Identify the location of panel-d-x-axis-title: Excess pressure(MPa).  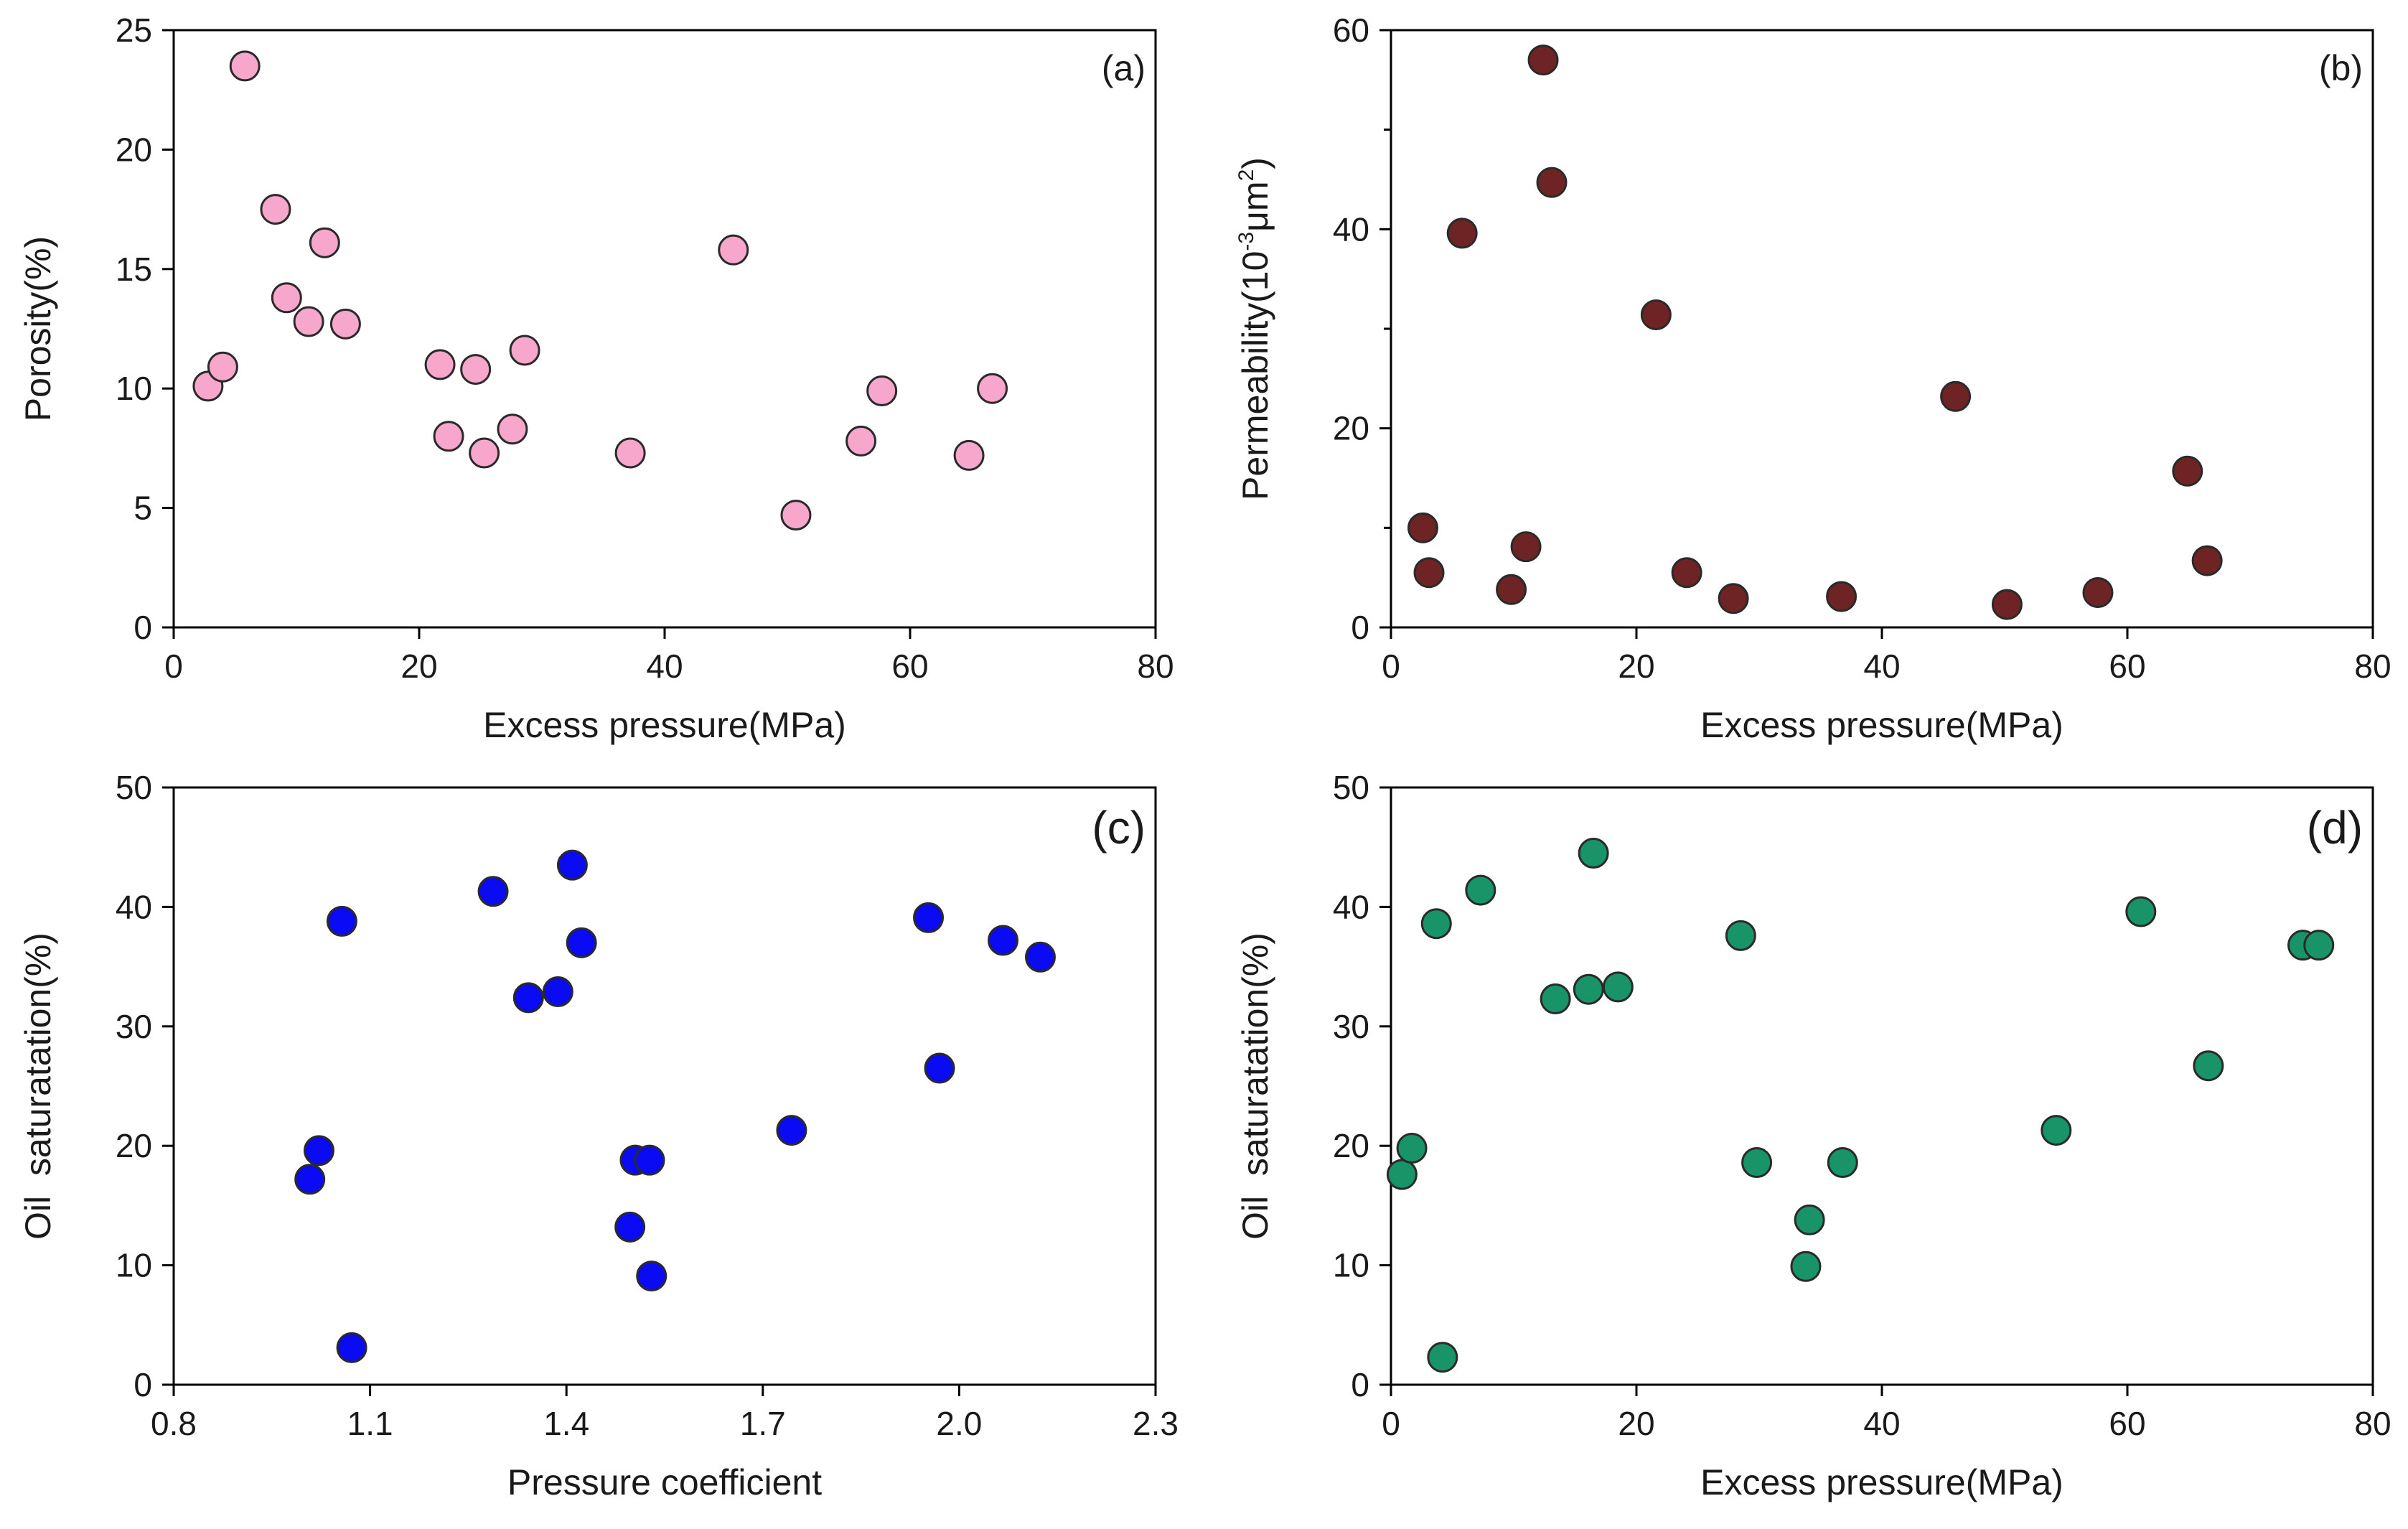
(1882, 1482).